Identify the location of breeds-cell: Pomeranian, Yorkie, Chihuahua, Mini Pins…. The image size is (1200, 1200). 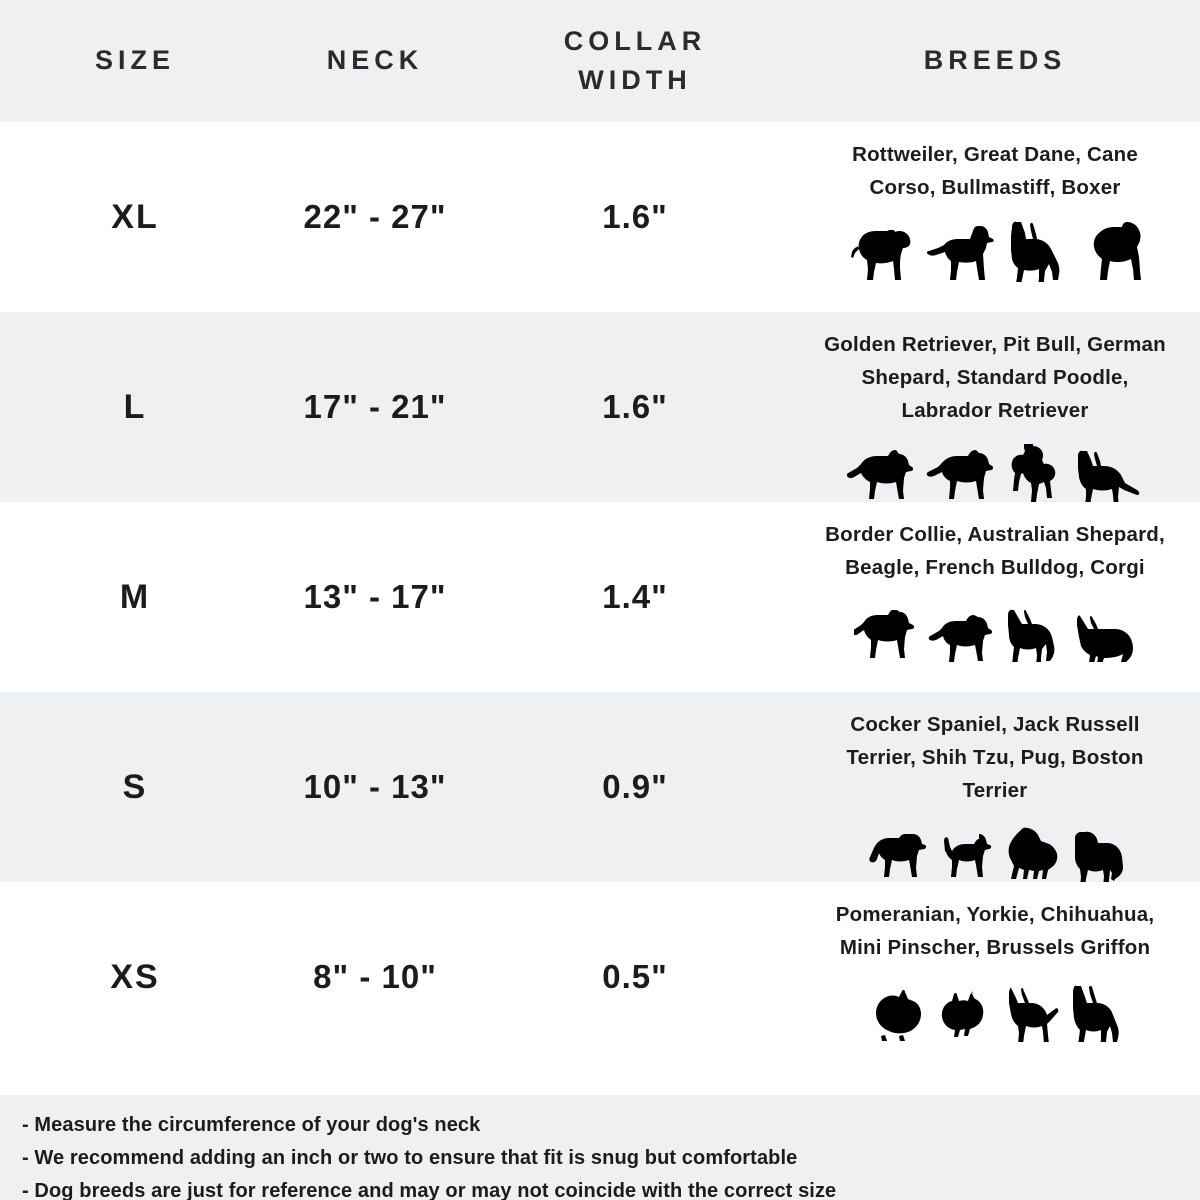
(995, 977).